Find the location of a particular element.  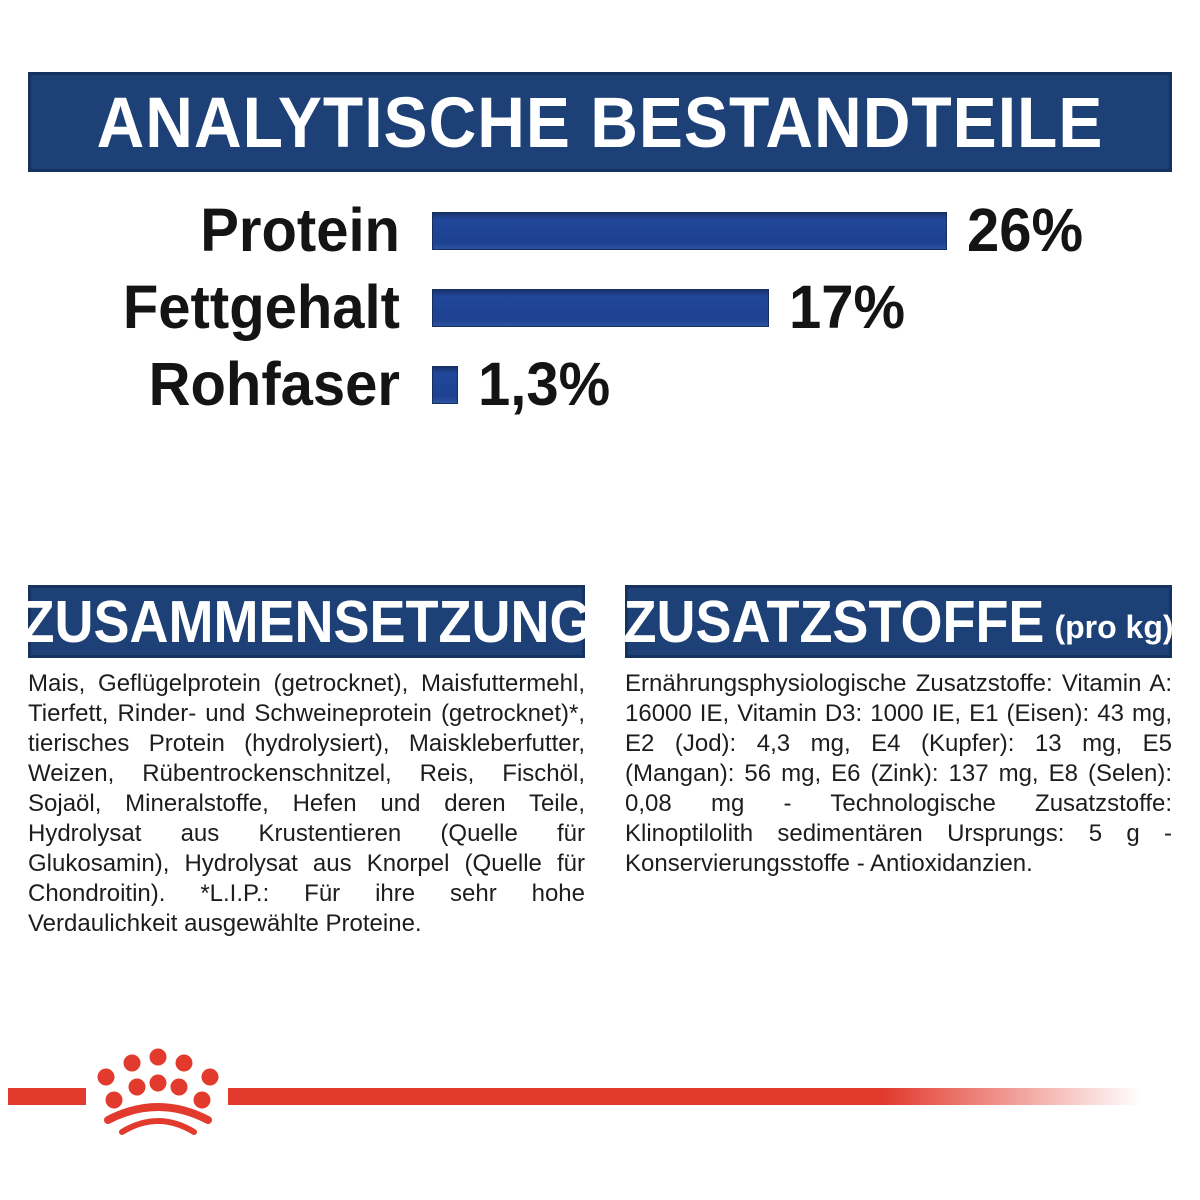

brand-stripe-right is located at coordinates (684, 1096).